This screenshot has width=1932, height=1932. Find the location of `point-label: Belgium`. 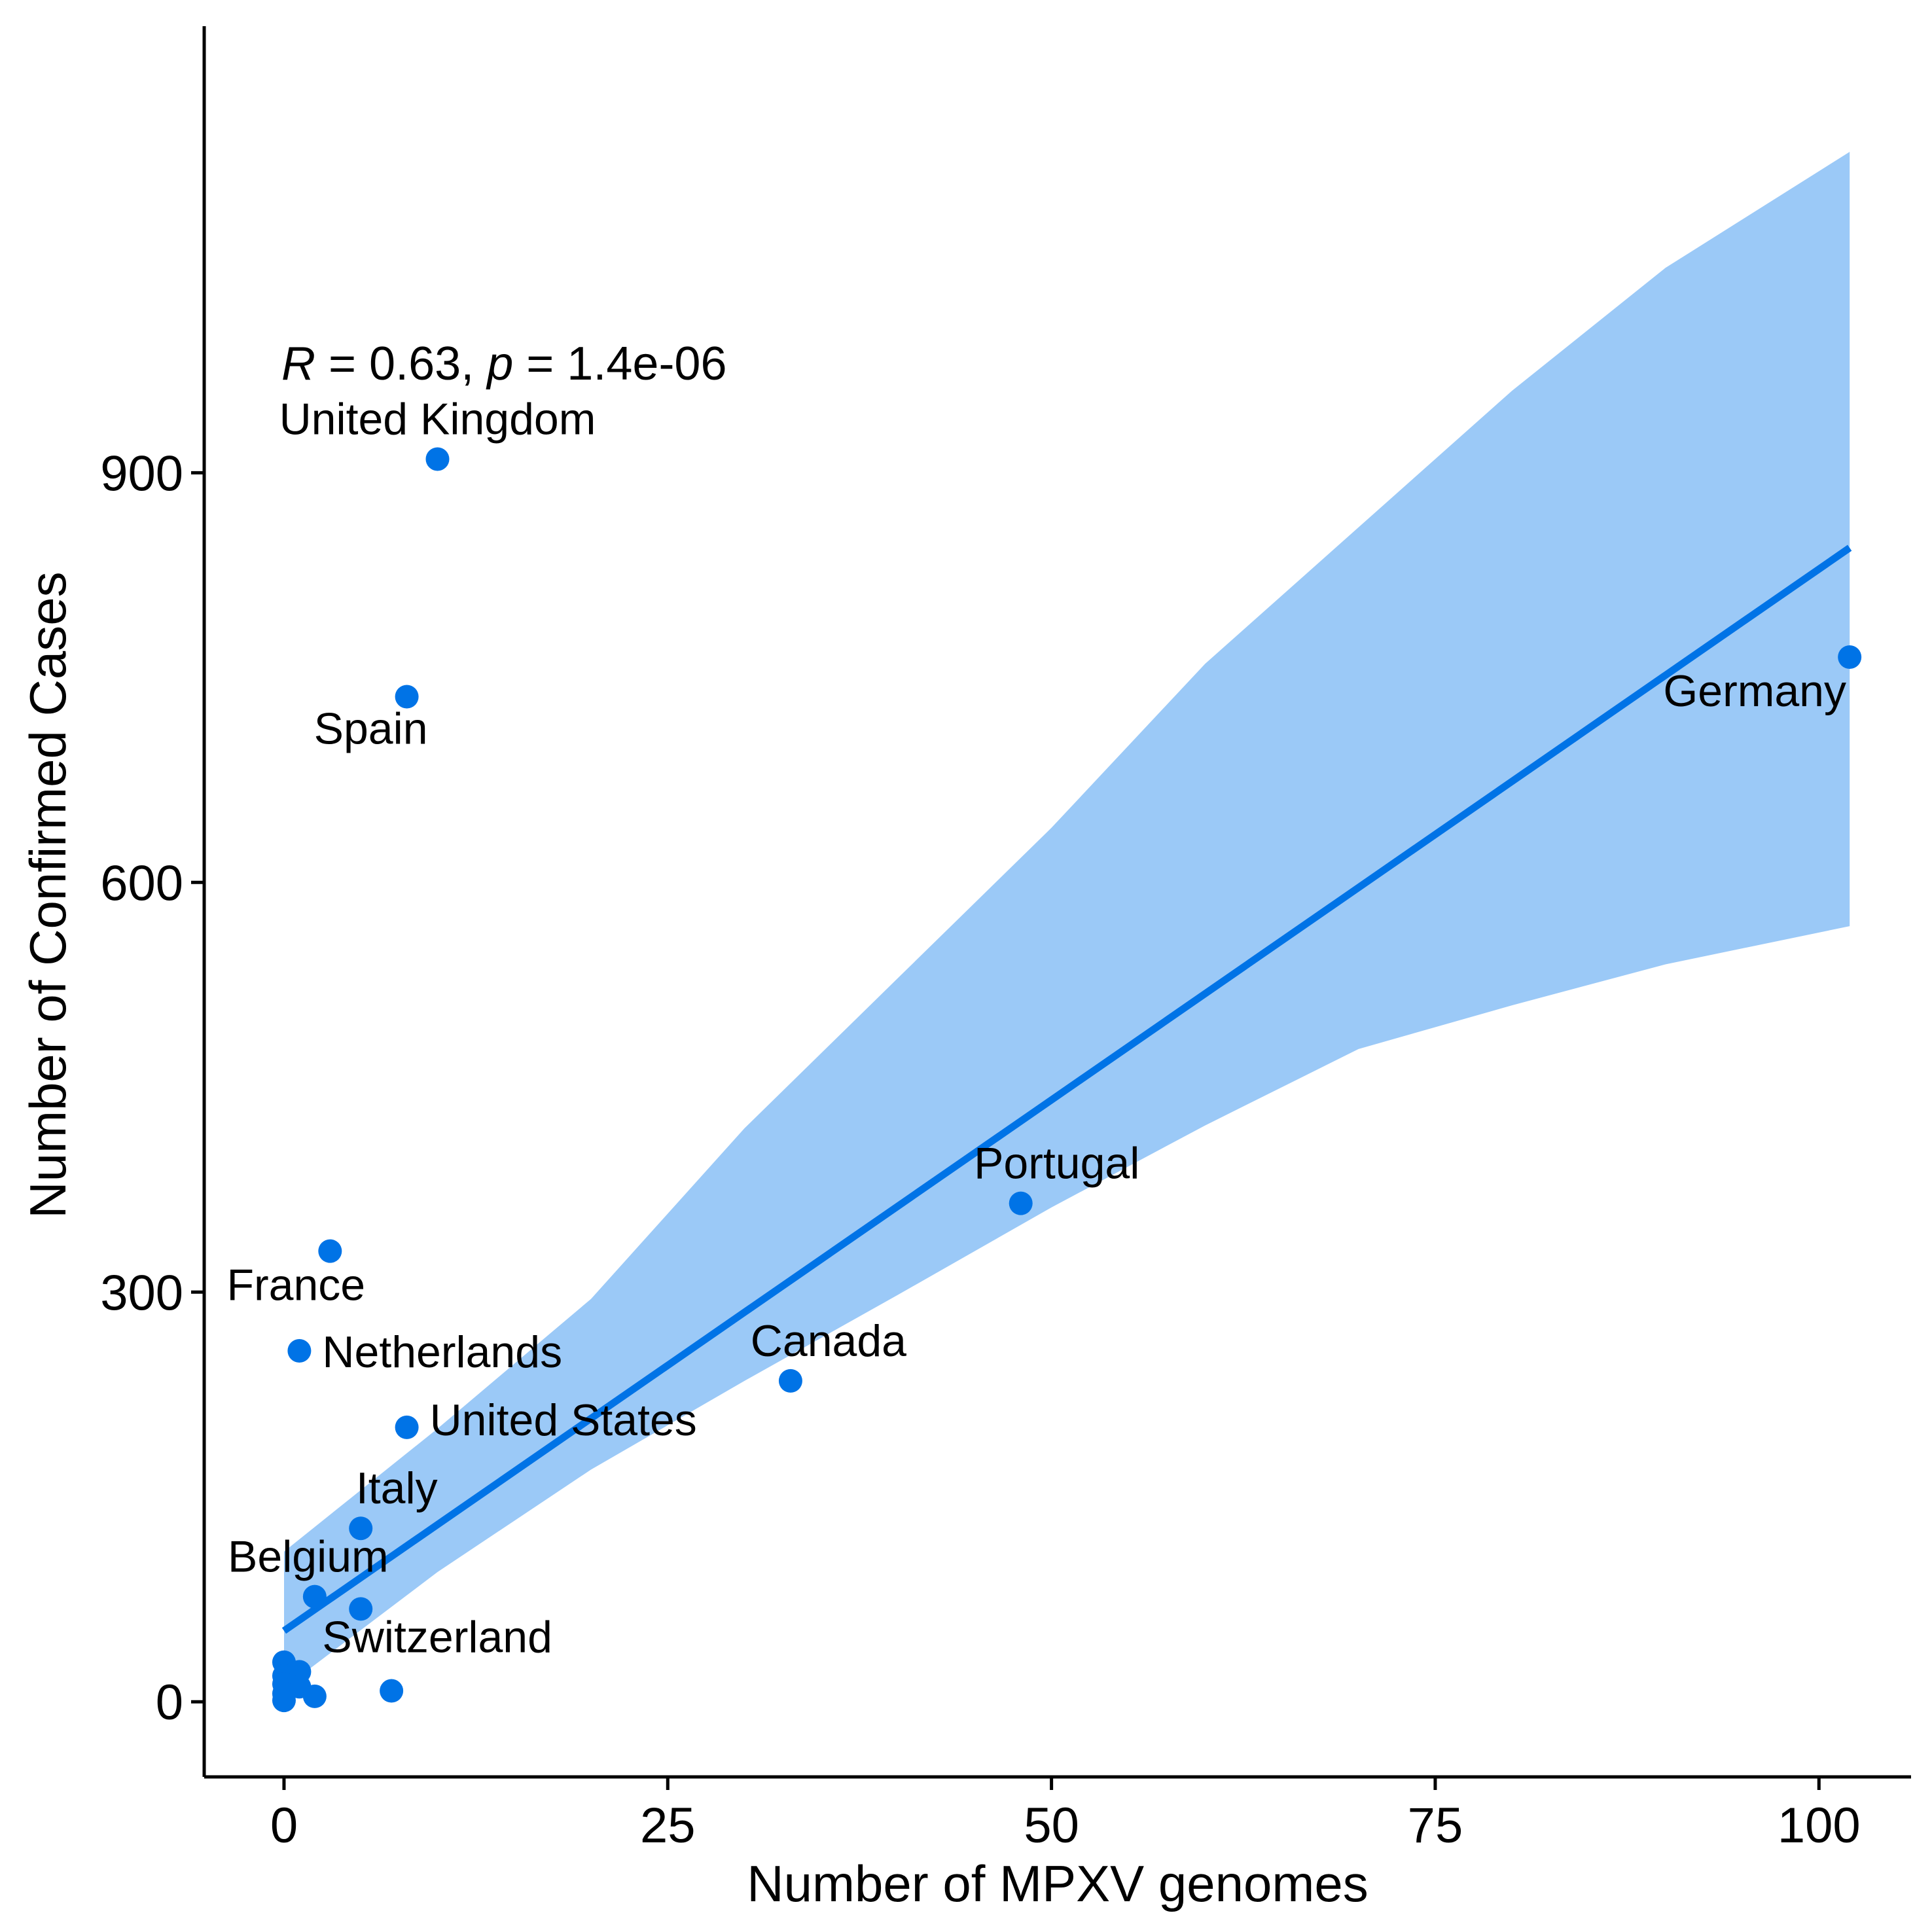

point-label: Belgium is located at coordinates (308, 1557).